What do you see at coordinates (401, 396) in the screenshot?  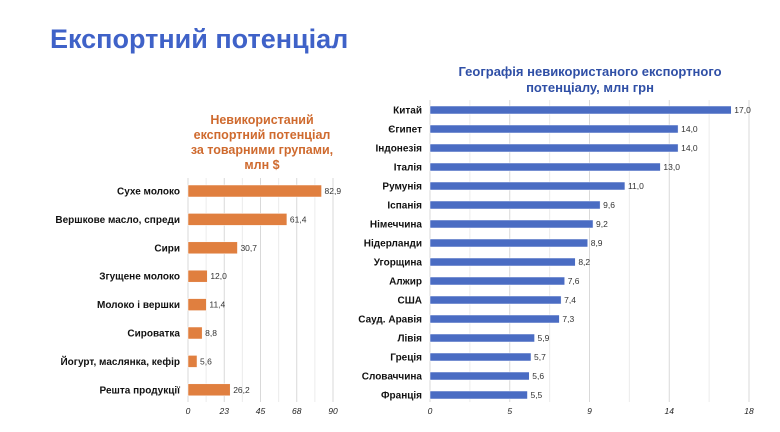 I see `right-category-label: Франція` at bounding box center [401, 396].